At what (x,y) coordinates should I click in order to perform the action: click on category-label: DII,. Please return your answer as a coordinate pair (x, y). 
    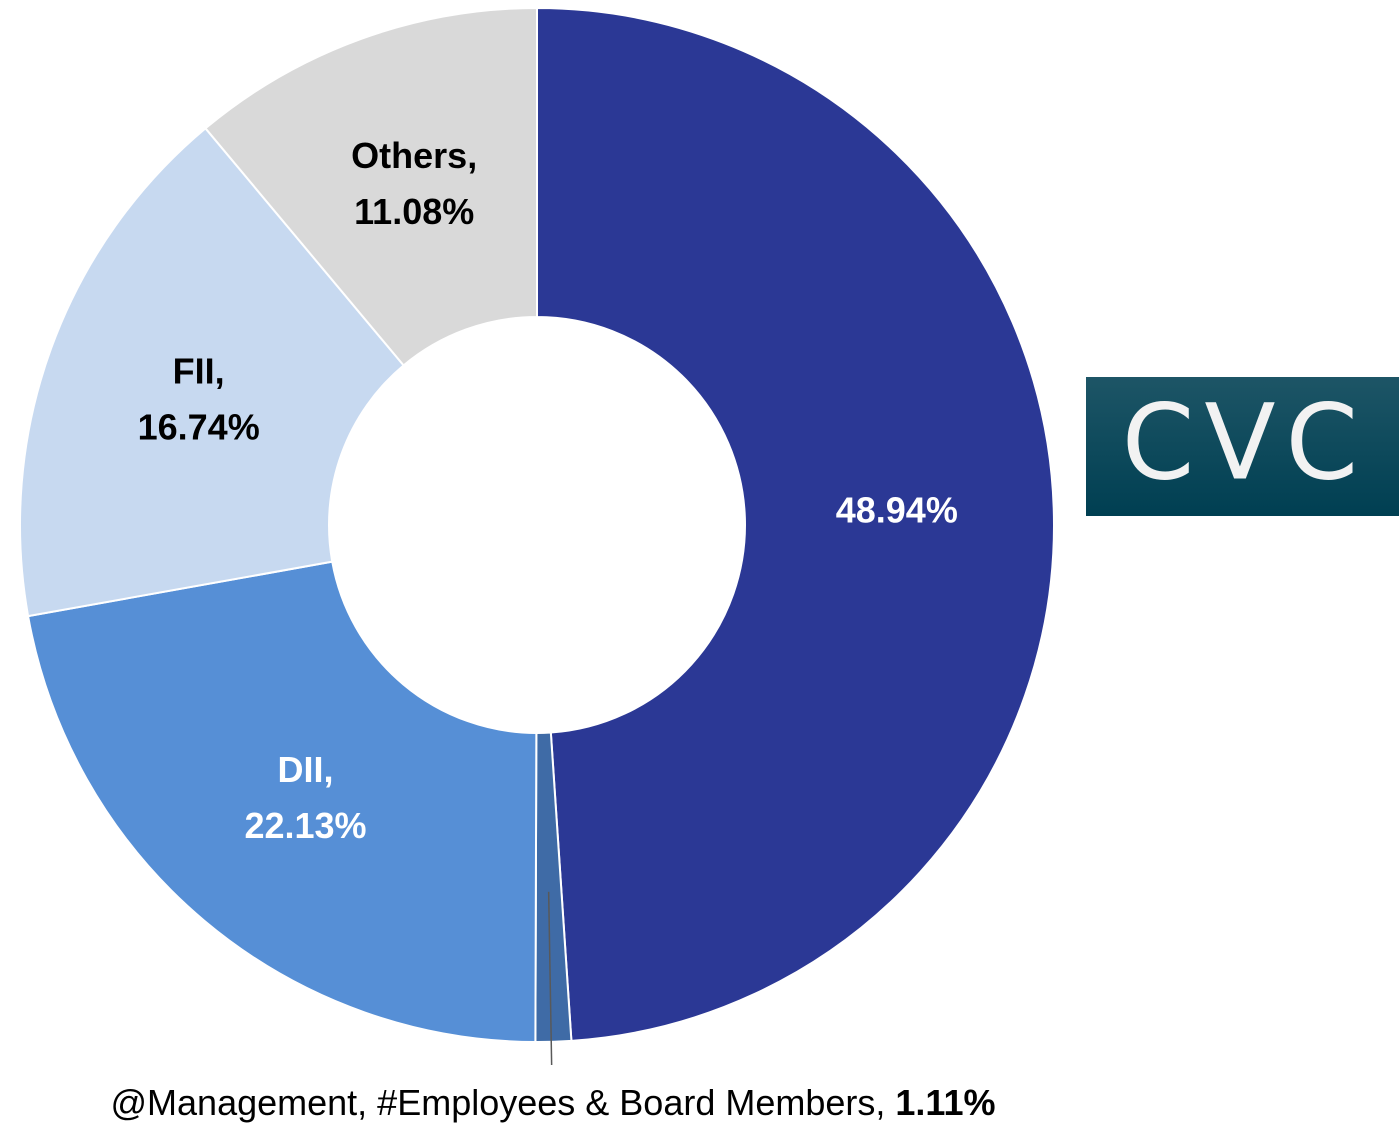
    Looking at the image, I should click on (306, 769).